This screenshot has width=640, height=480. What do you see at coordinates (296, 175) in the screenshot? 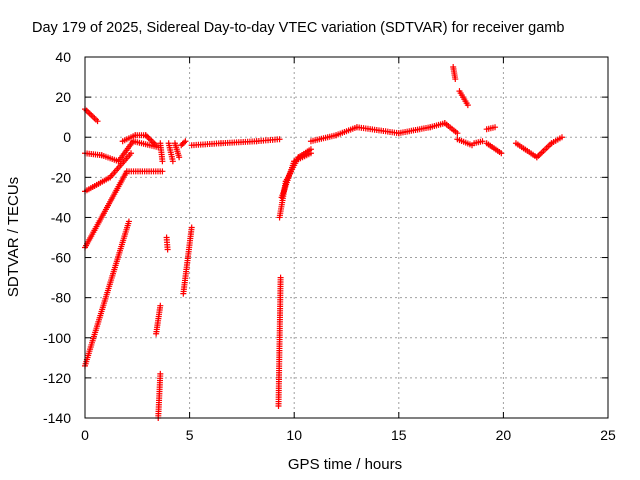
I see `series-recovery-10h` at bounding box center [296, 175].